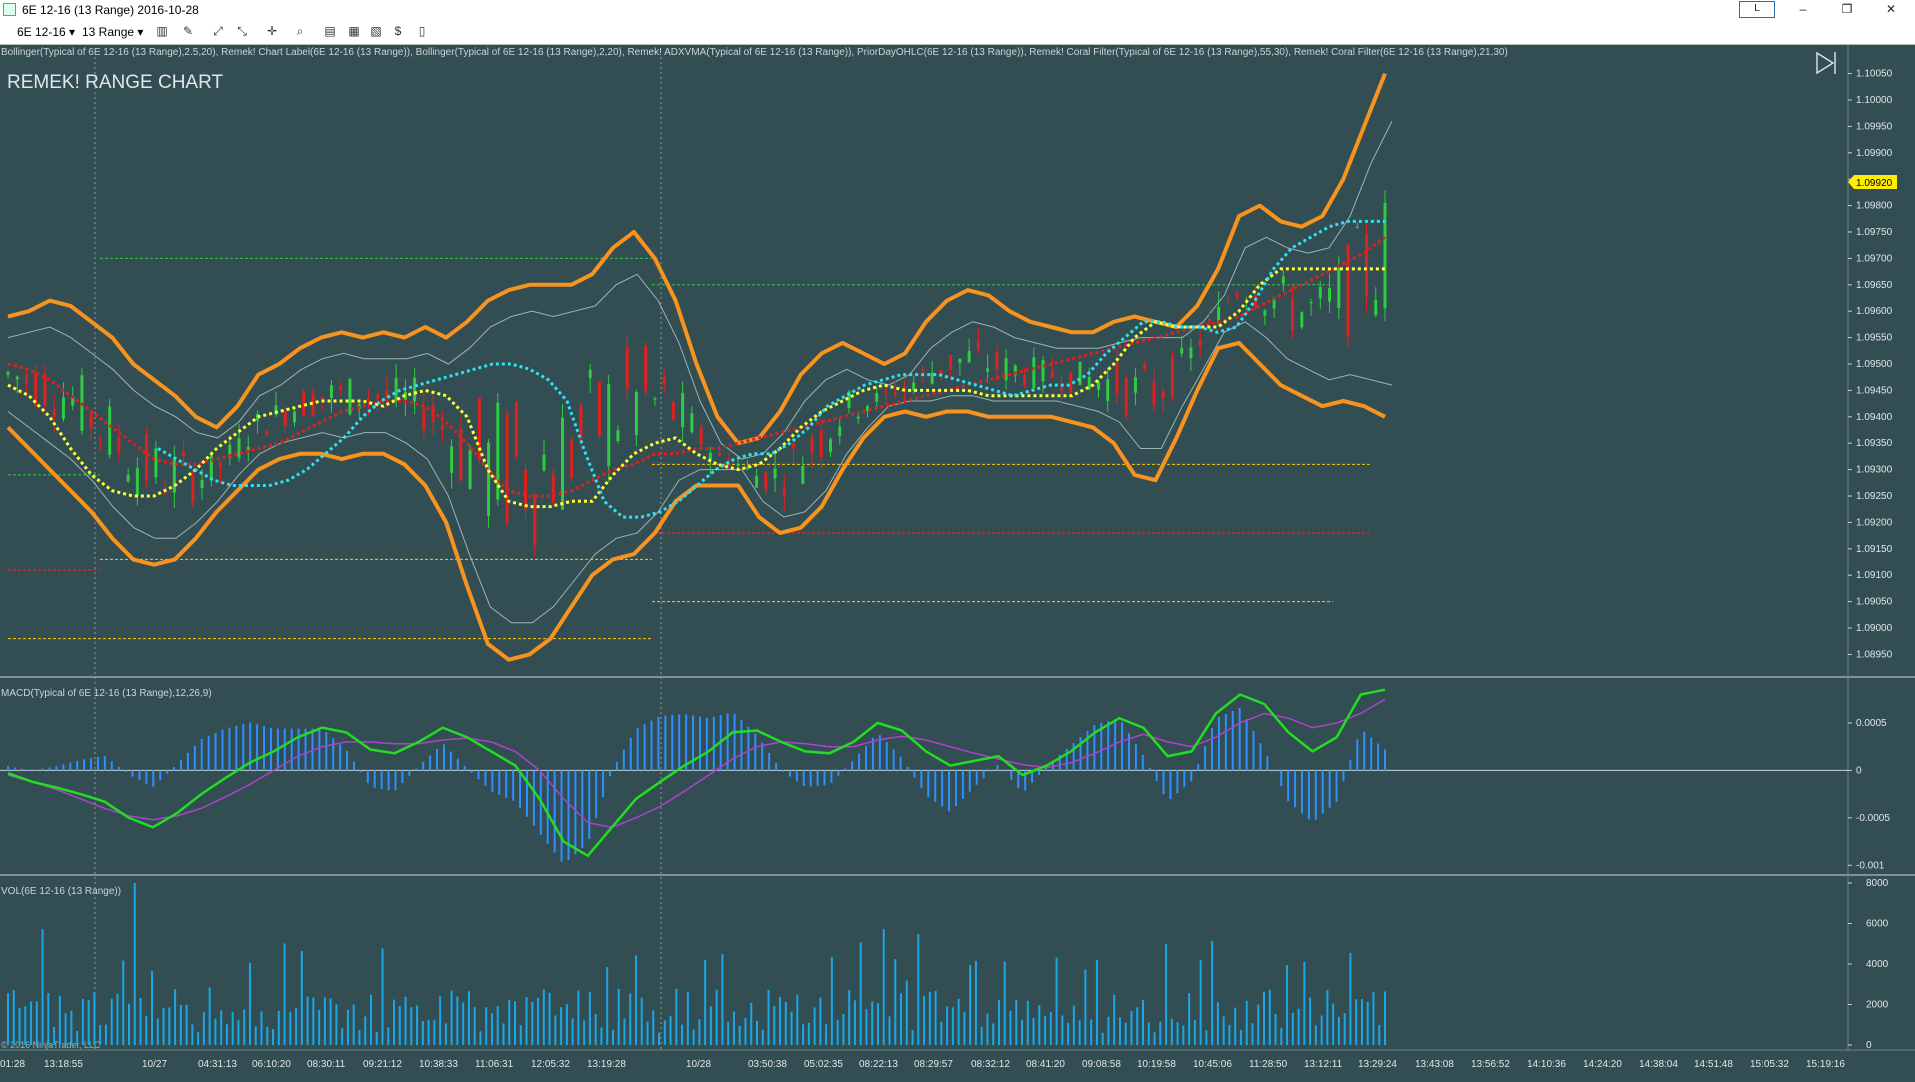  What do you see at coordinates (494, 1064) in the screenshot?
I see `time-axis-label: 11:06:31` at bounding box center [494, 1064].